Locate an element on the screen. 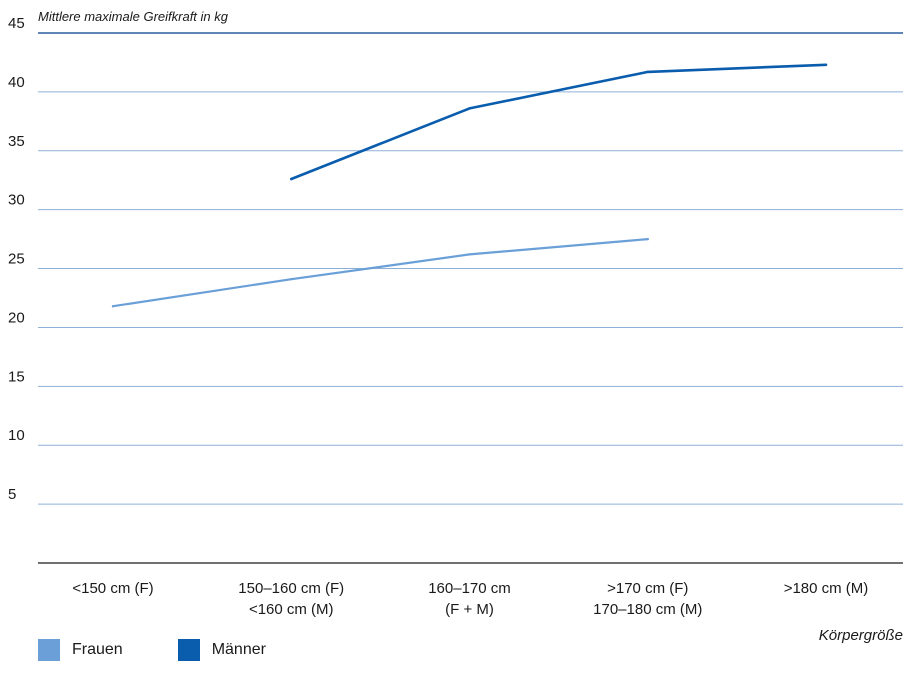 The width and height of the screenshot is (917, 688). legend-item-maenner: Männer is located at coordinates (221, 650).